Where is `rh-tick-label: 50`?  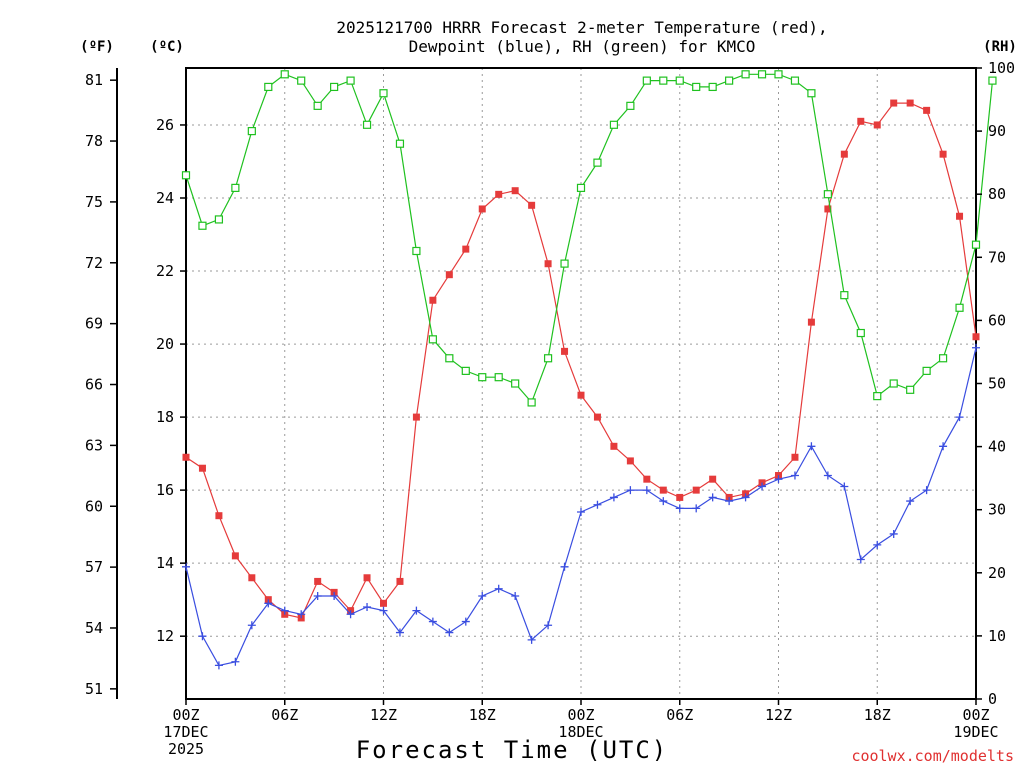 rh-tick-label: 50 is located at coordinates (997, 384).